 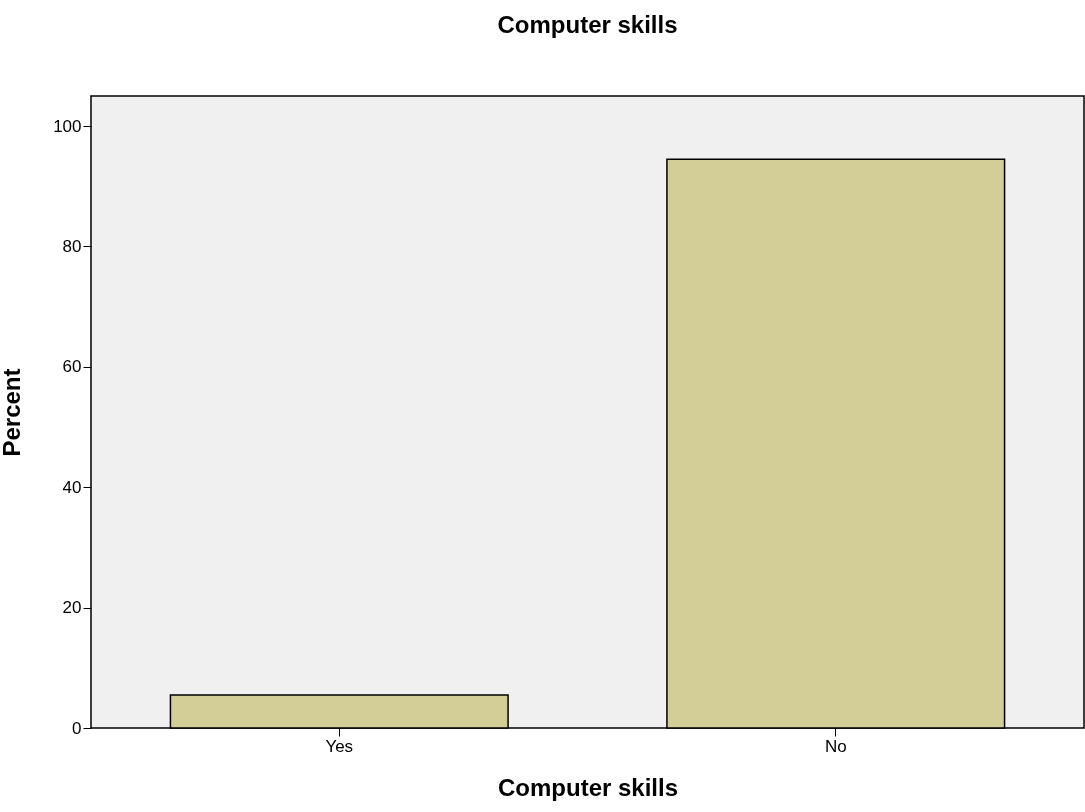 What do you see at coordinates (72, 246) in the screenshot?
I see `y-tick-label: 80` at bounding box center [72, 246].